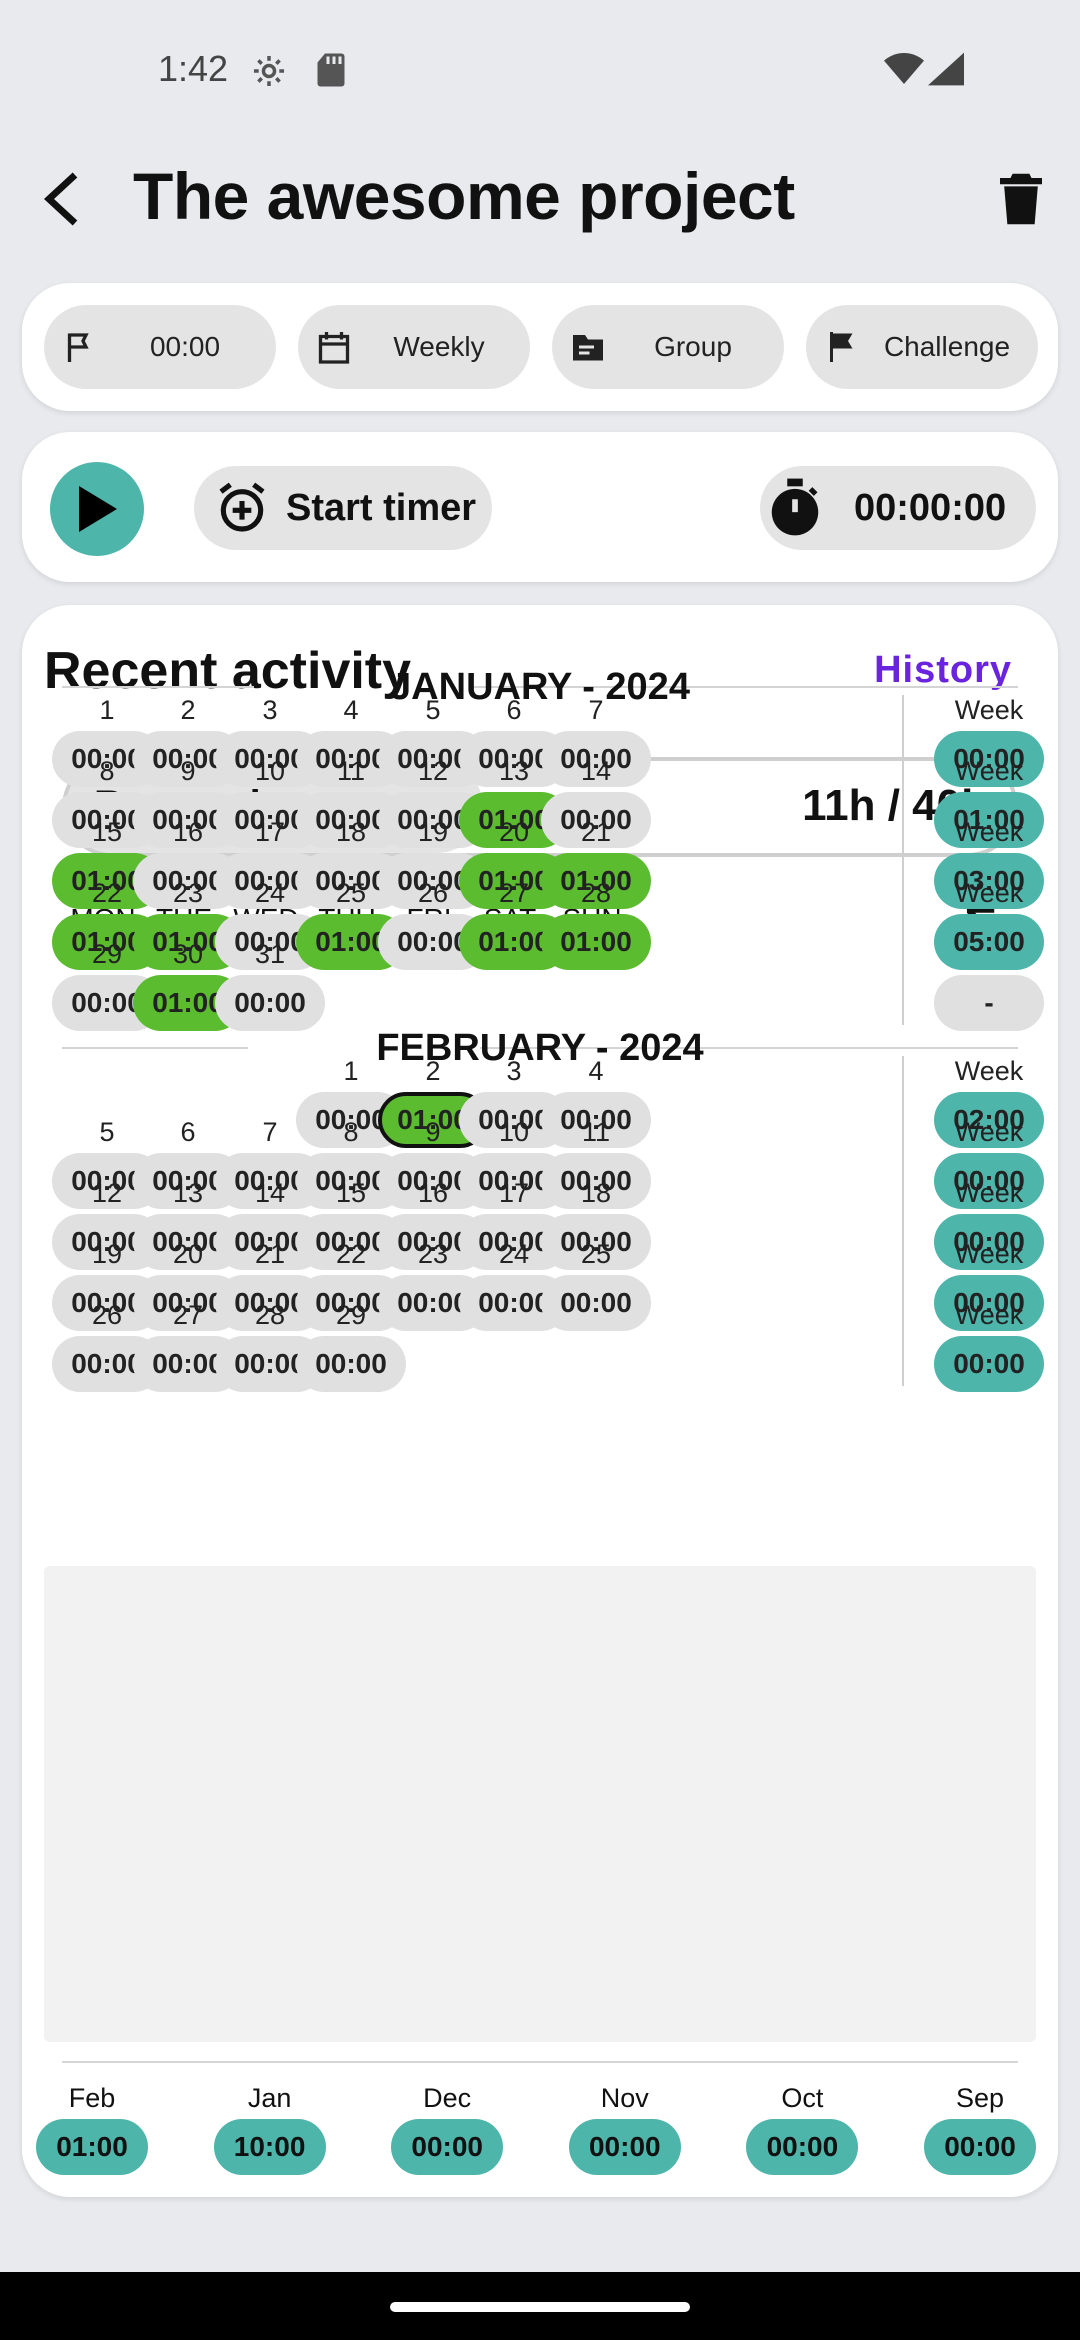  I want to click on delete-button, so click(1021, 199).